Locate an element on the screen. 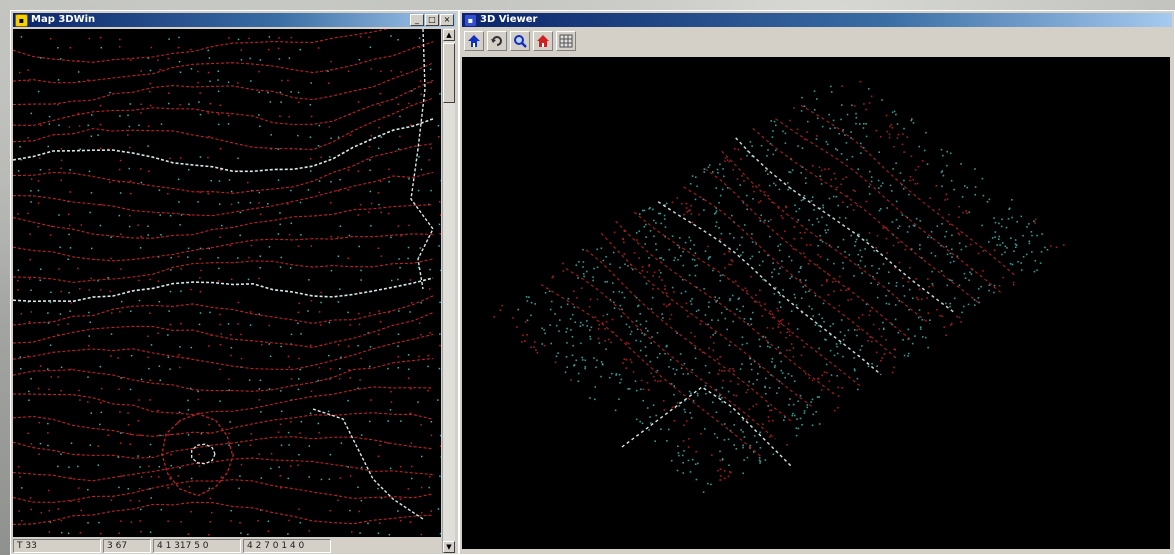 The height and width of the screenshot is (555, 1175). scroll-down-arrow: ▼ is located at coordinates (449, 547).